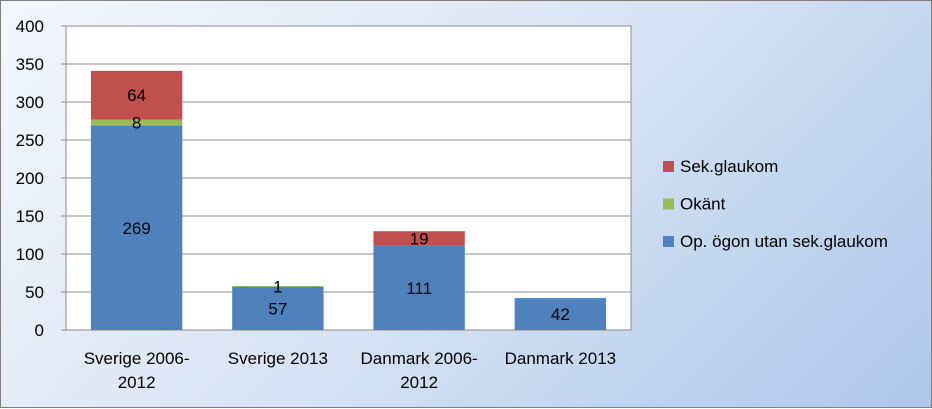  I want to click on data-label: 19, so click(419, 238).